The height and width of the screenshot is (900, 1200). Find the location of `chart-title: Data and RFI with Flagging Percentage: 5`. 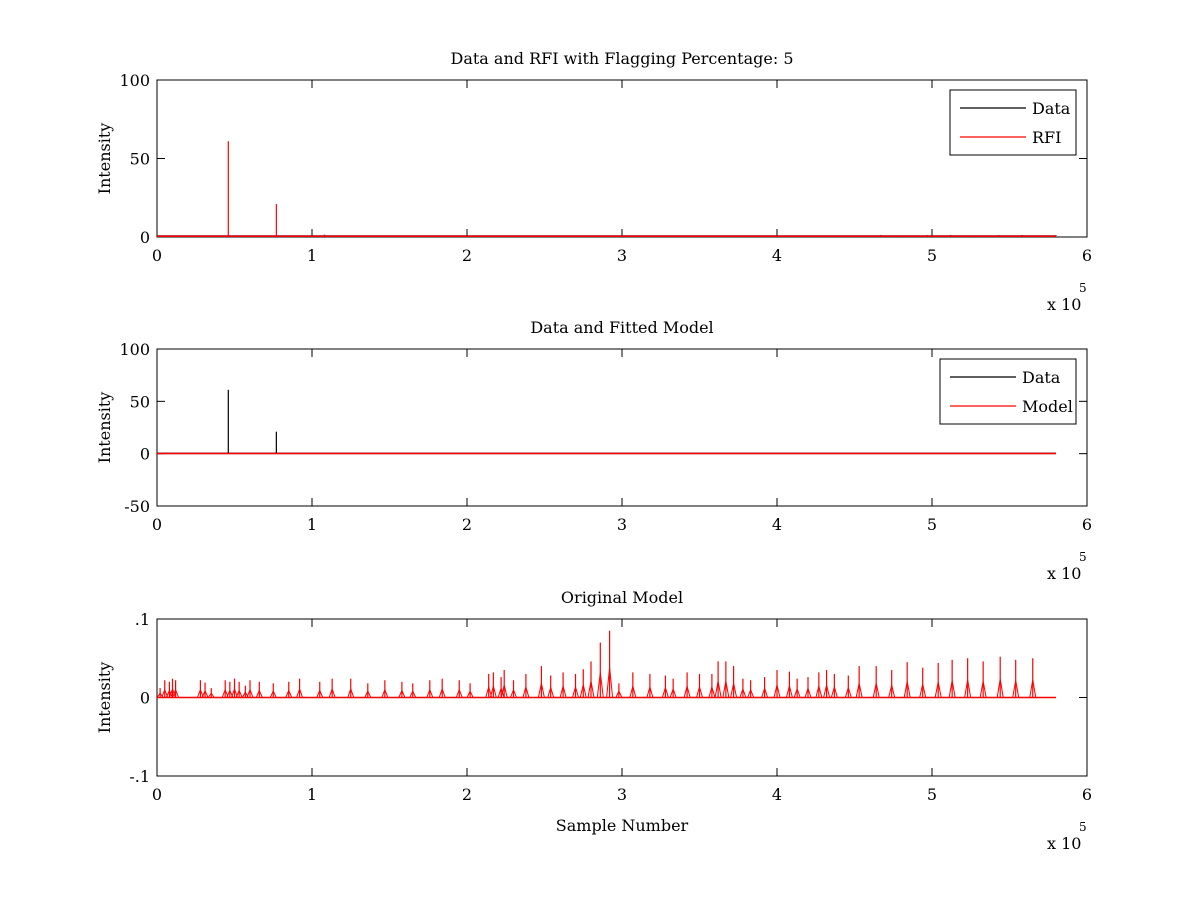

chart-title: Data and RFI with Flagging Percentage: 5 is located at coordinates (621, 58).